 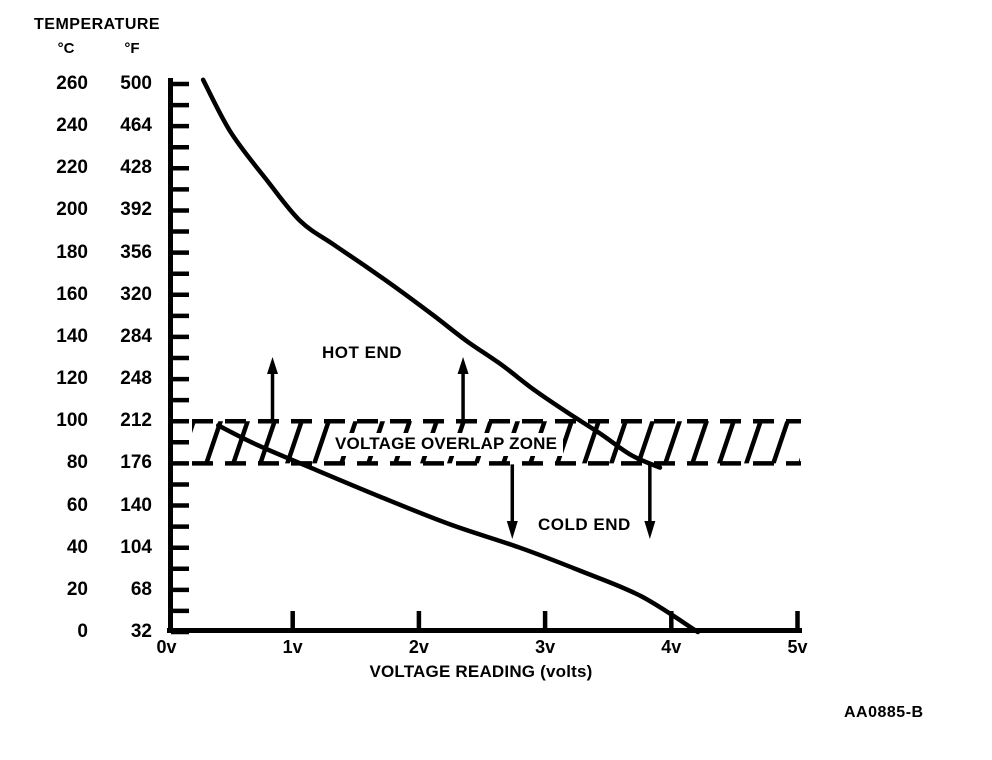 I want to click on y-axis-label-row: 60 140, so click(x=80, y=505).